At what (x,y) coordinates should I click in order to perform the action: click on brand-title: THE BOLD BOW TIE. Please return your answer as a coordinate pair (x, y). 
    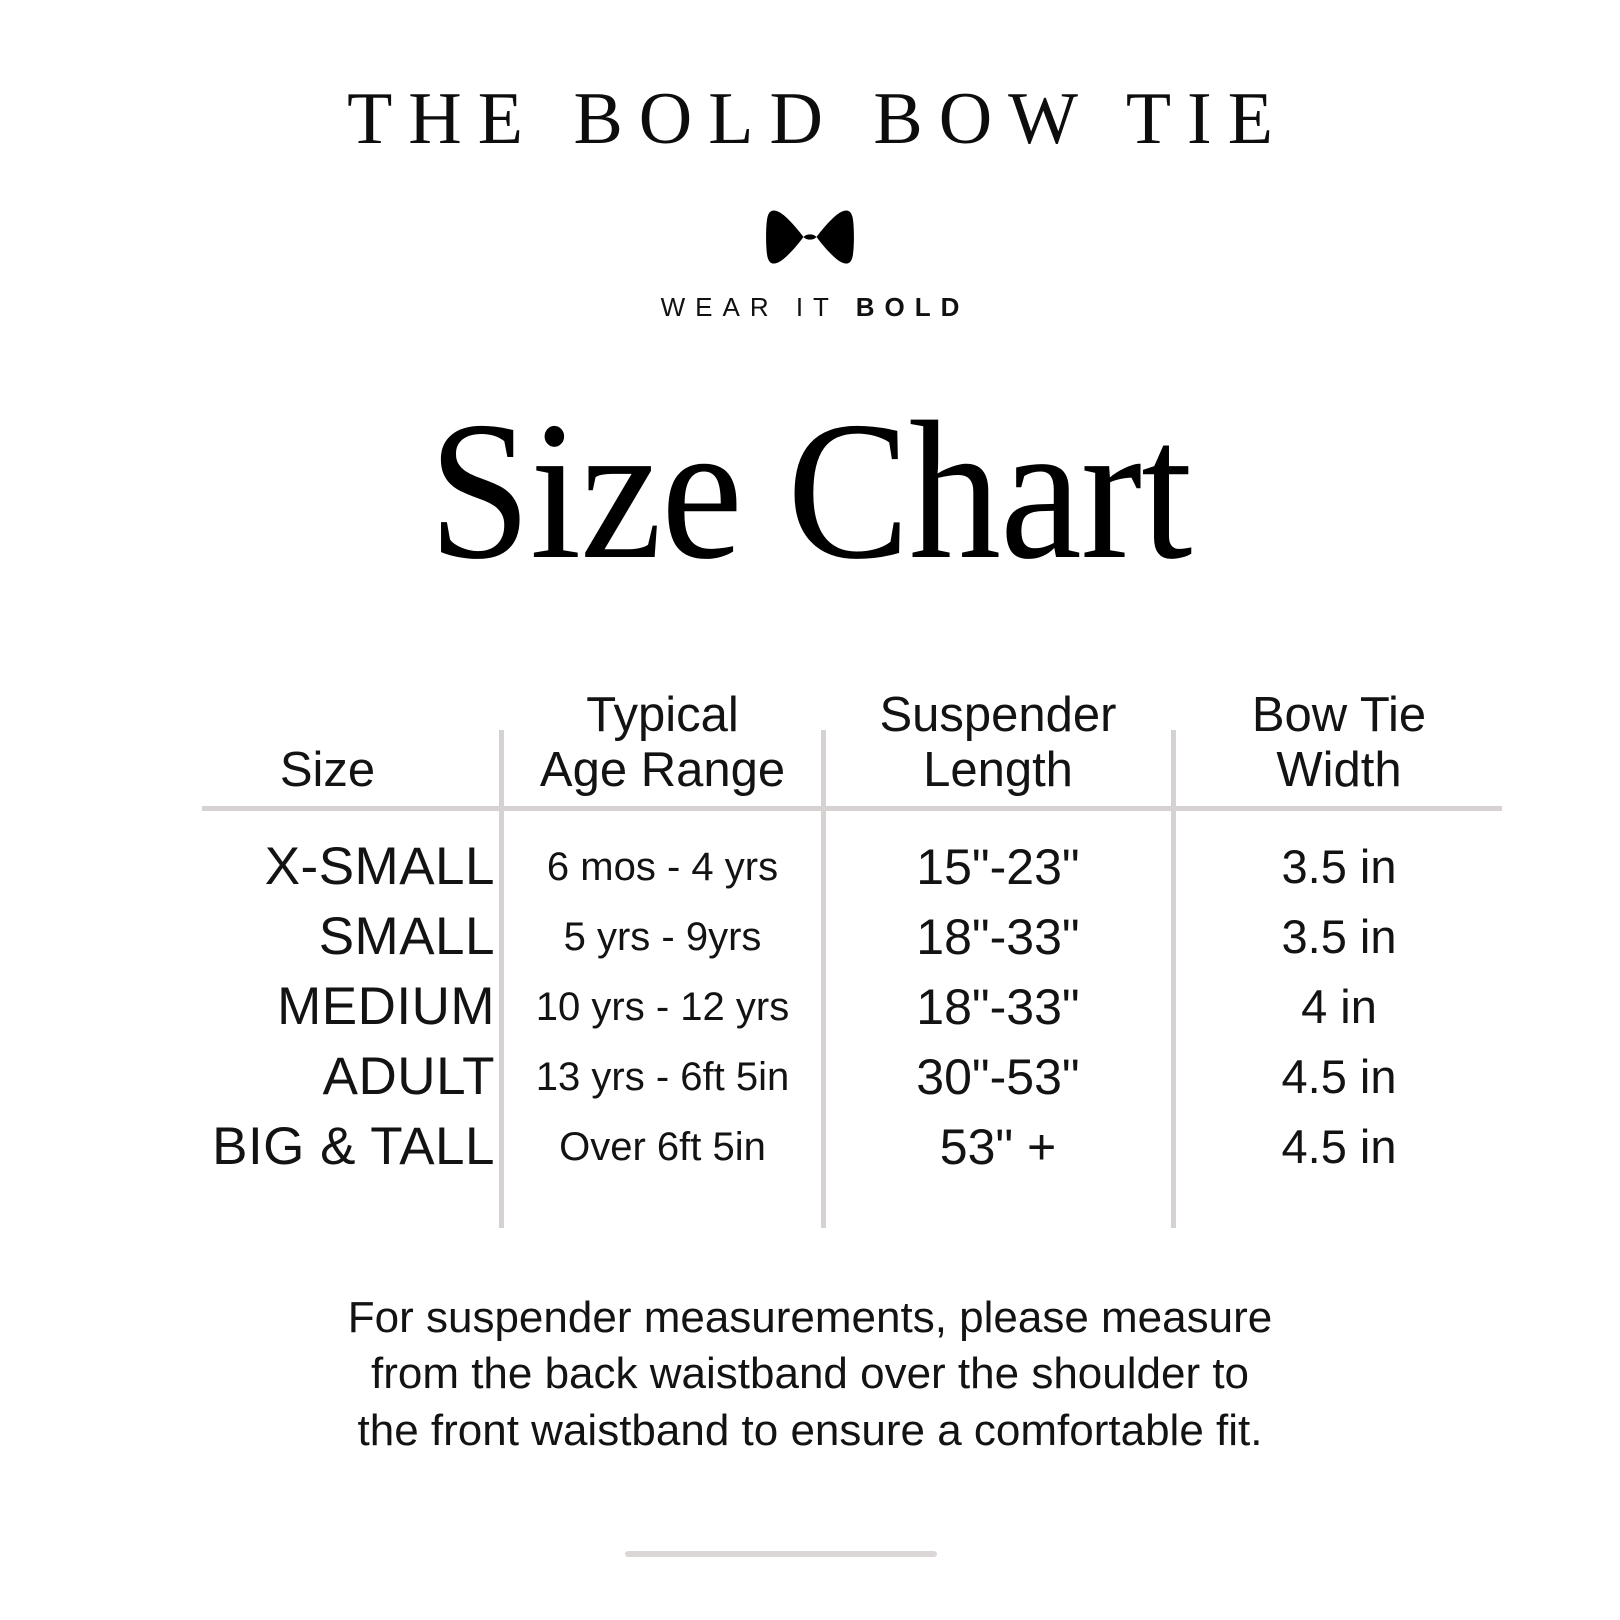
    Looking at the image, I should click on (818, 119).